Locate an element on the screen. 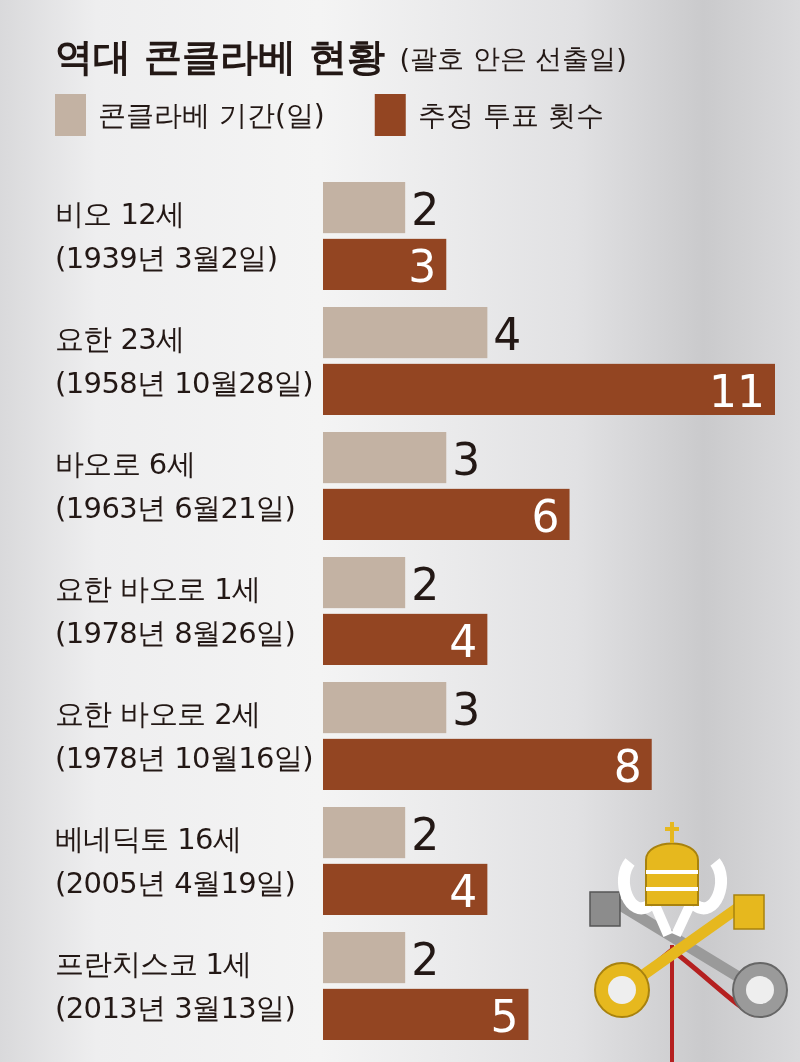 The width and height of the screenshot is (800, 1062). y-tick-label: 요한 바오로 2세 (1978년 10월16일) is located at coordinates (184, 736).